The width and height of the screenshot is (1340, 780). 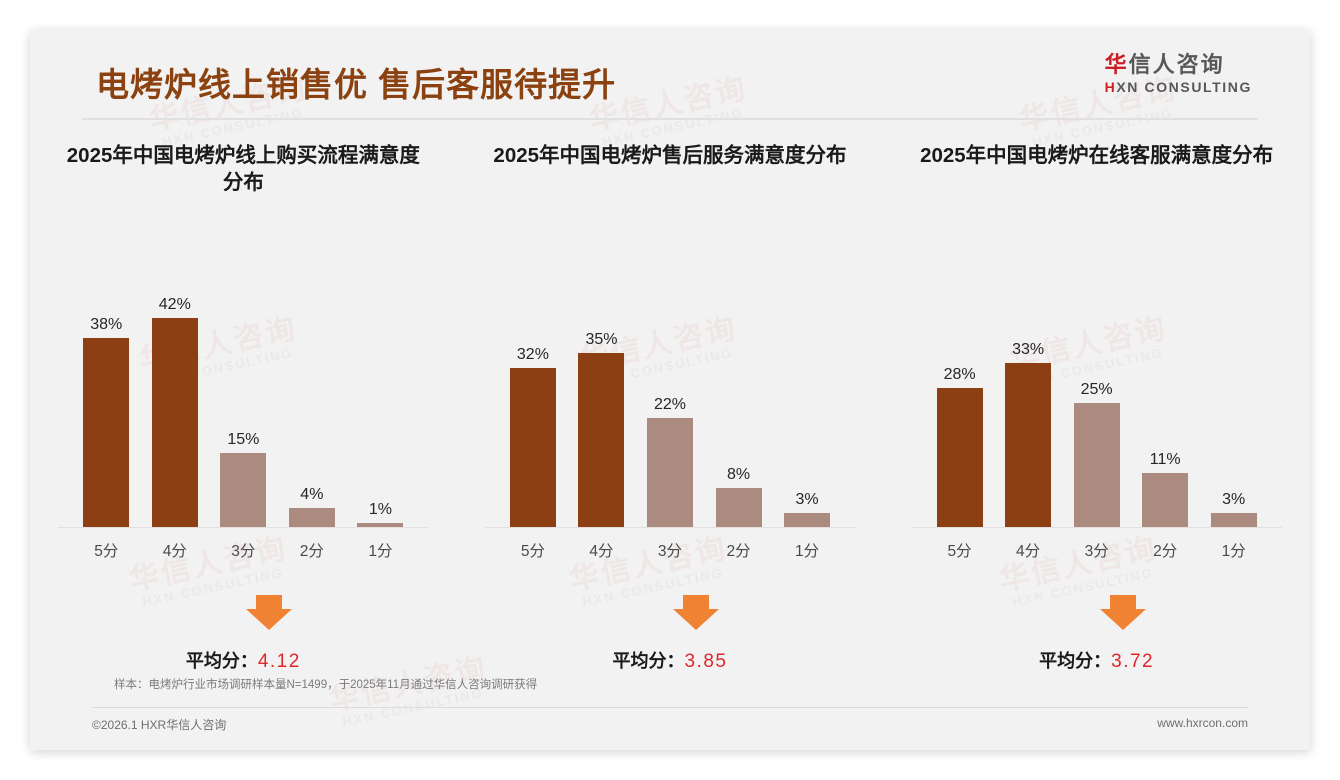 I want to click on chart-plot-area: 38% 42% 15% 4% 1%, so click(x=243, y=395).